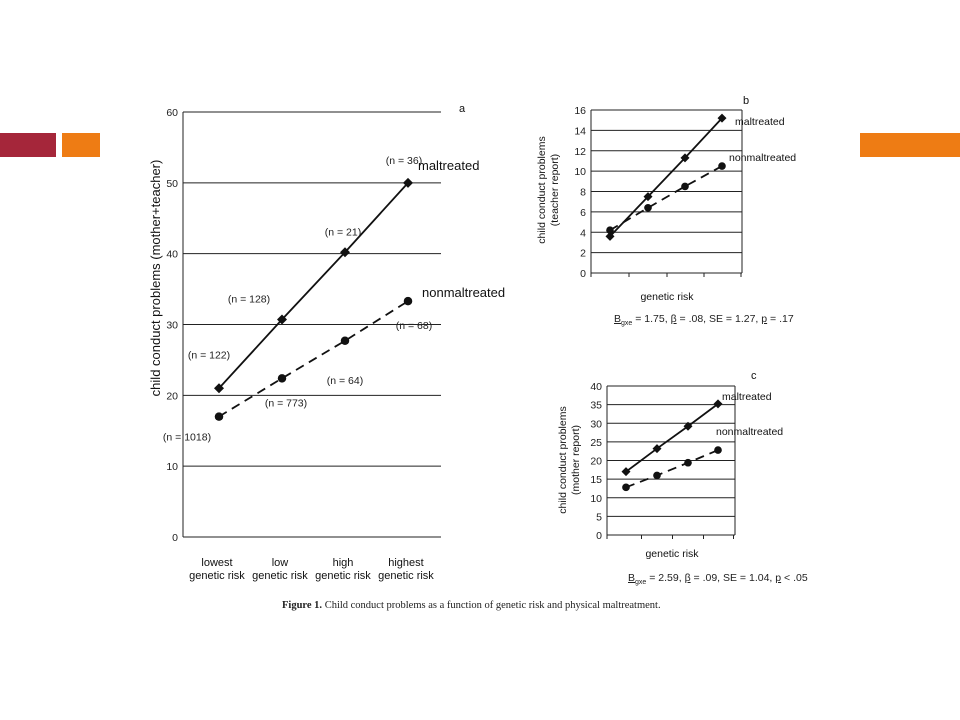 This screenshot has height=720, width=960. I want to click on stat-b-value: = 1.75,, so click(651, 319).